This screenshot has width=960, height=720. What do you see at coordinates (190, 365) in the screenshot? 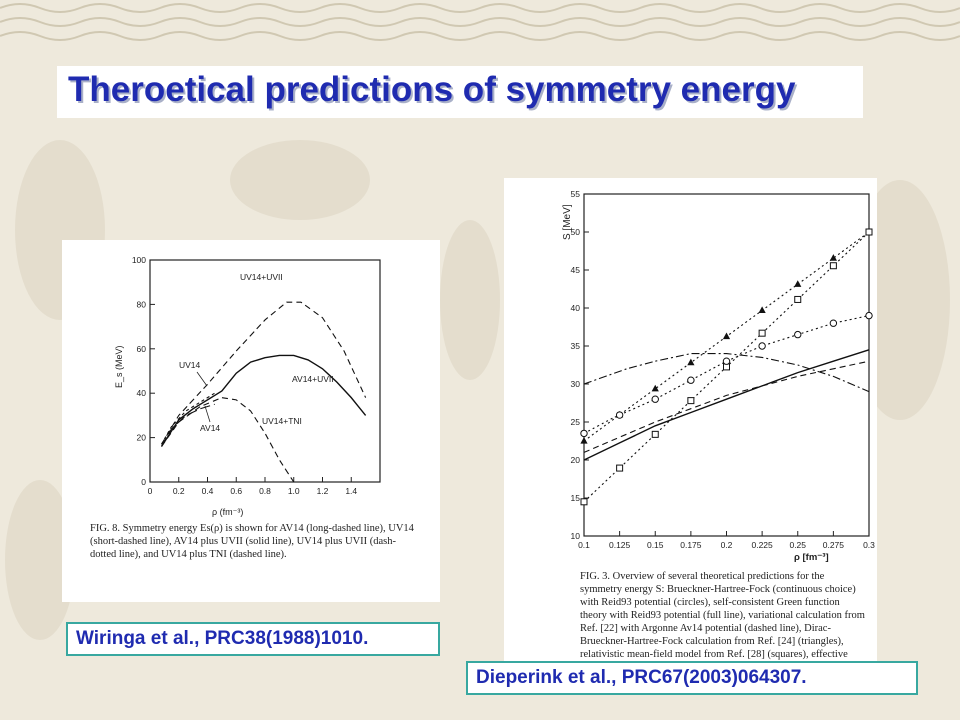
I see `label-uv14: UV14` at bounding box center [190, 365].